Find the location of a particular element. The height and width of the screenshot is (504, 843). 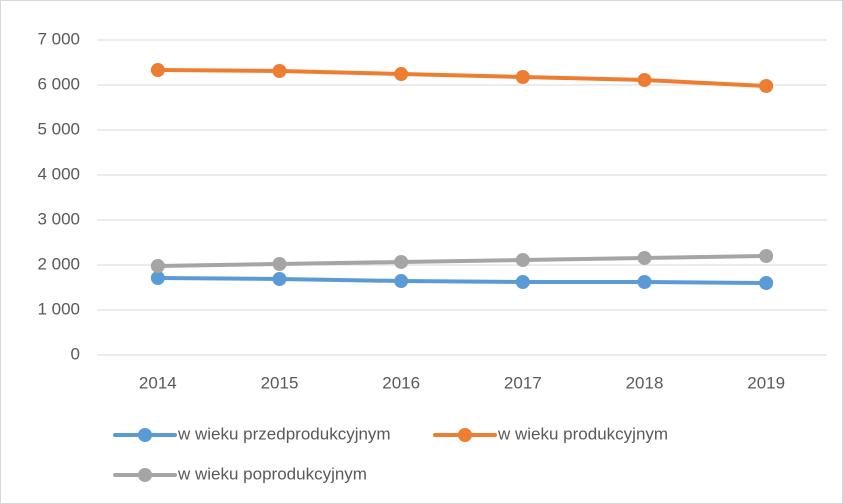

x-tick-label: 2015 is located at coordinates (280, 382).